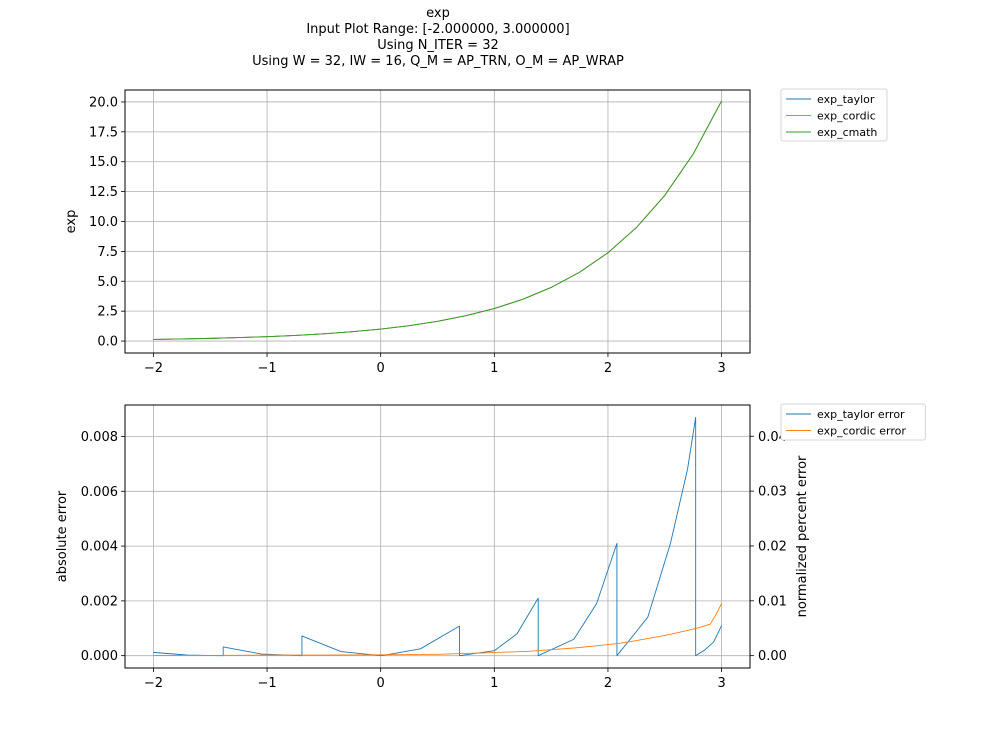 The image size is (1000, 750). What do you see at coordinates (494, 368) in the screenshot?
I see `top-x-tick-label: 1` at bounding box center [494, 368].